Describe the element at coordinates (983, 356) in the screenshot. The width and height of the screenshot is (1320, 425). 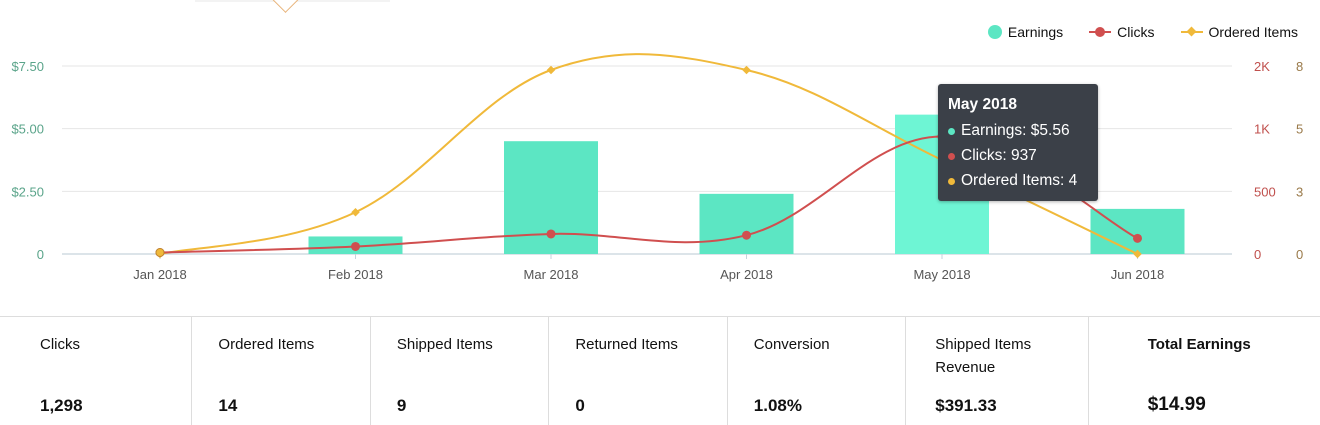
I see `stat-label: Shipped Items Revenue` at that location.